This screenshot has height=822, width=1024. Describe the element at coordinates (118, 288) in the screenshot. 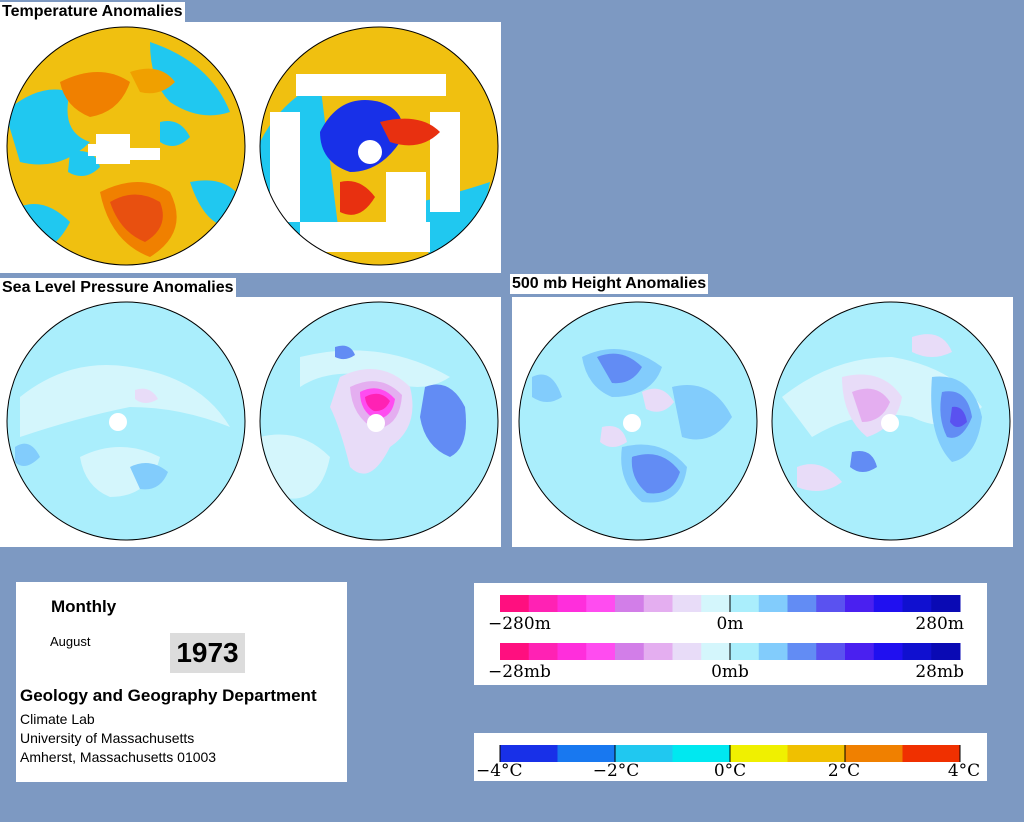

I see `slp-anomalies-title: Sea Level Pressure Anomalies` at that location.